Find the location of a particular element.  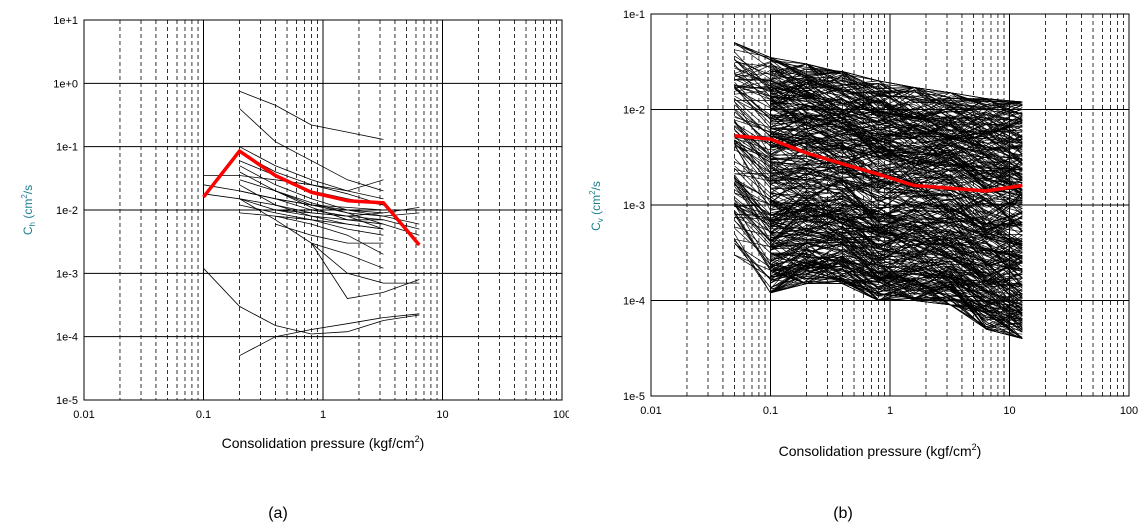

y-axis-label-sub-b: v is located at coordinates (600, 220).